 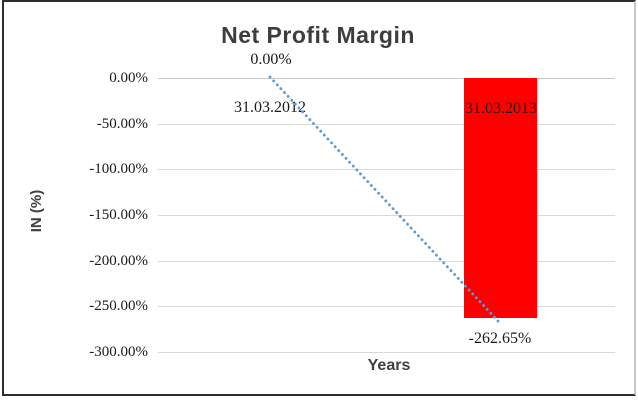 I want to click on data-label-2012: 0.00%, so click(x=271, y=59).